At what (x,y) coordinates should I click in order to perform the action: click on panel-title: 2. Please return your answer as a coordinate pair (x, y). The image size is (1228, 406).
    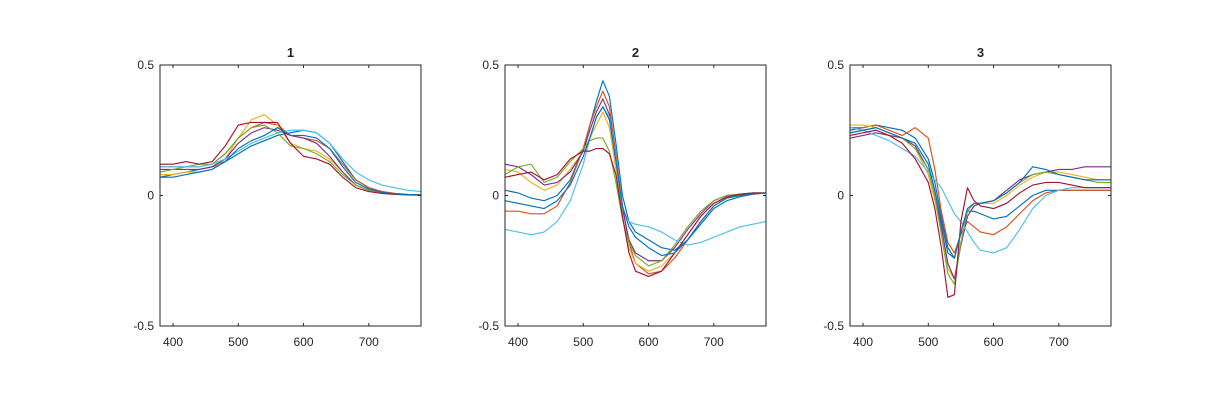
    Looking at the image, I should click on (635, 52).